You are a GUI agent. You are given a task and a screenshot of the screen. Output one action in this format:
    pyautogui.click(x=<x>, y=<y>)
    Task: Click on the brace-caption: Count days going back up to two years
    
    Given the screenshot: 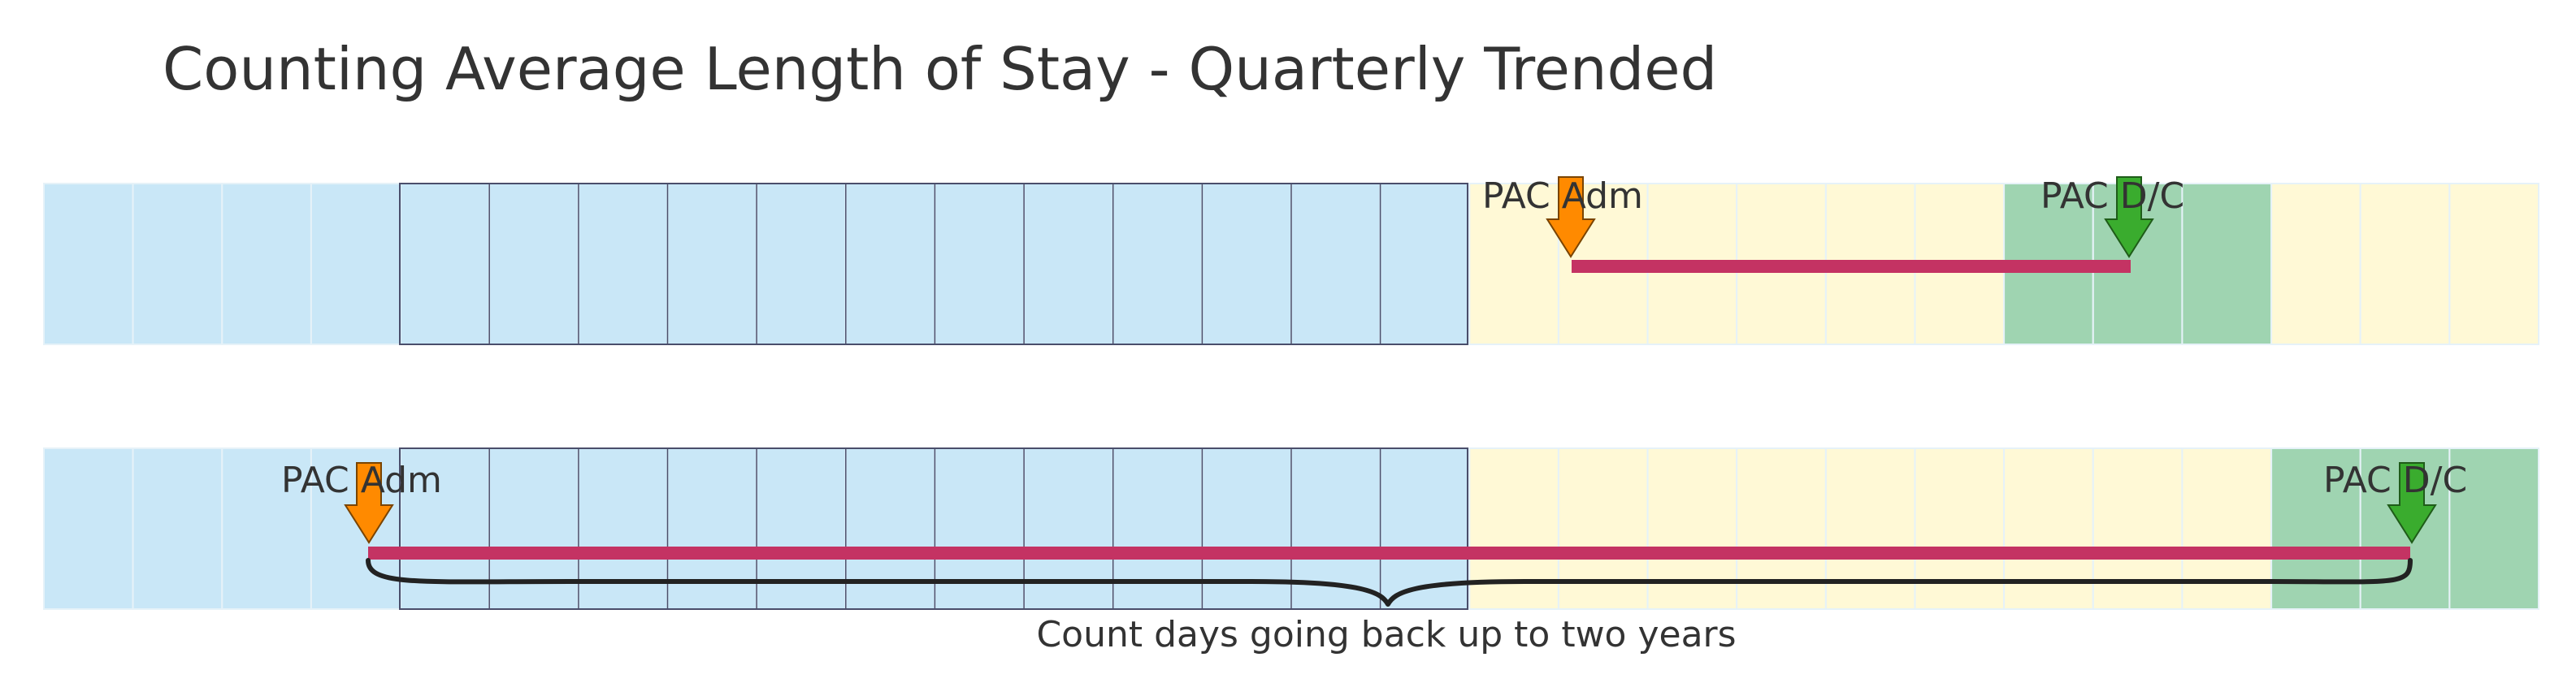 What is the action you would take?
    pyautogui.click(x=1386, y=634)
    